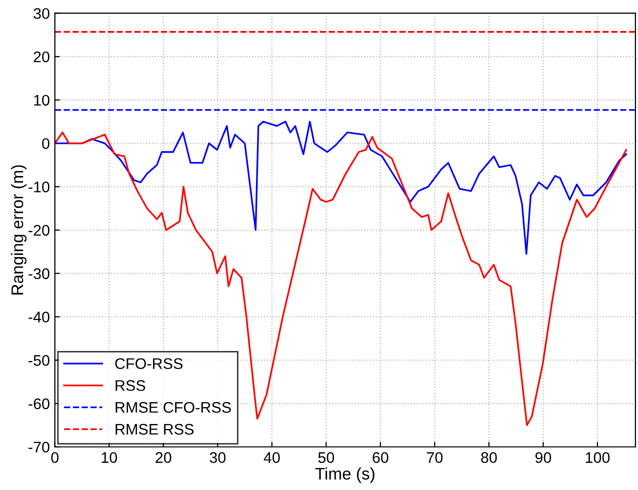  What do you see at coordinates (489, 457) in the screenshot?
I see `x-tick-label: 80` at bounding box center [489, 457].